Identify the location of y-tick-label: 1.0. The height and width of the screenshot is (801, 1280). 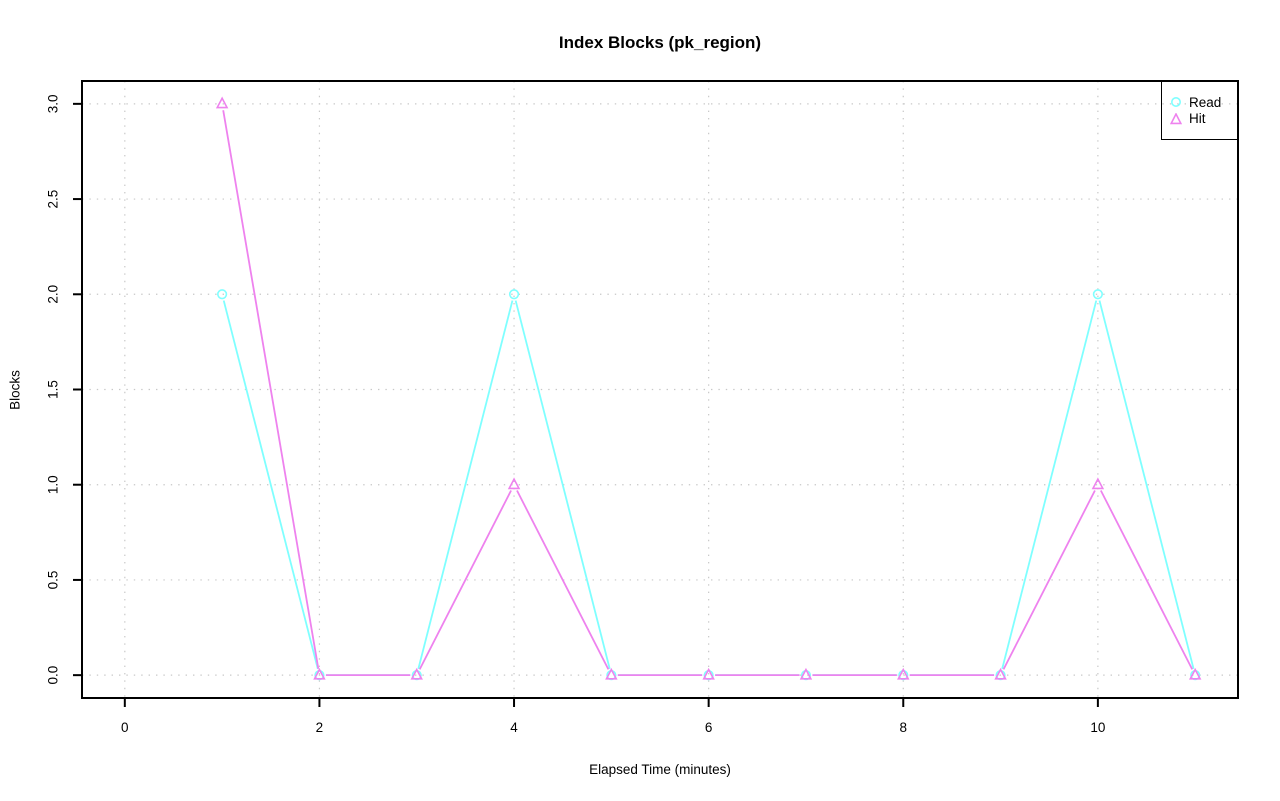
(53, 484).